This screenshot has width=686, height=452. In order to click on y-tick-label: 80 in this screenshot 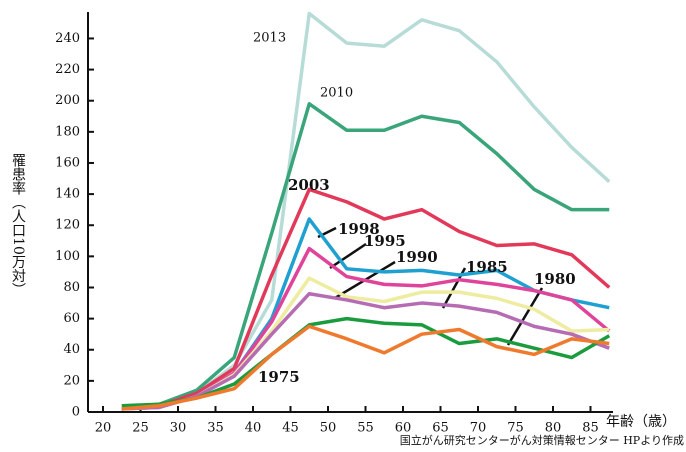, I will do `click(71, 287)`.